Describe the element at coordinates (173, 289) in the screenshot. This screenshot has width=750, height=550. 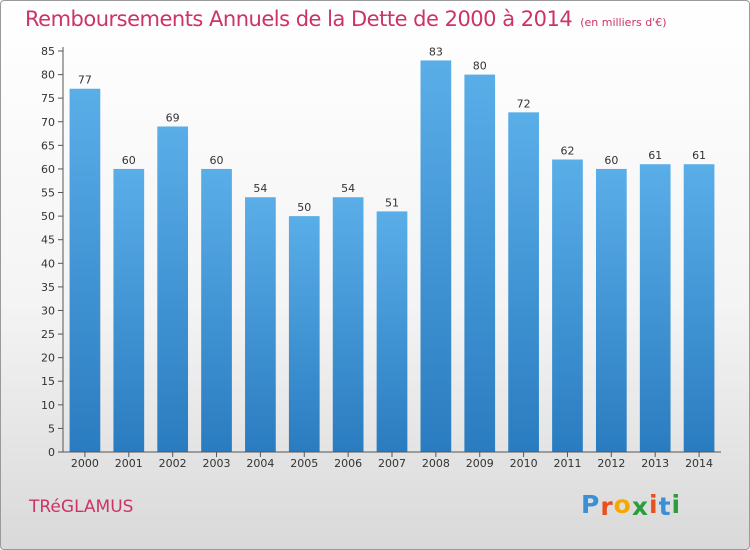
I see `bar-2002` at that location.